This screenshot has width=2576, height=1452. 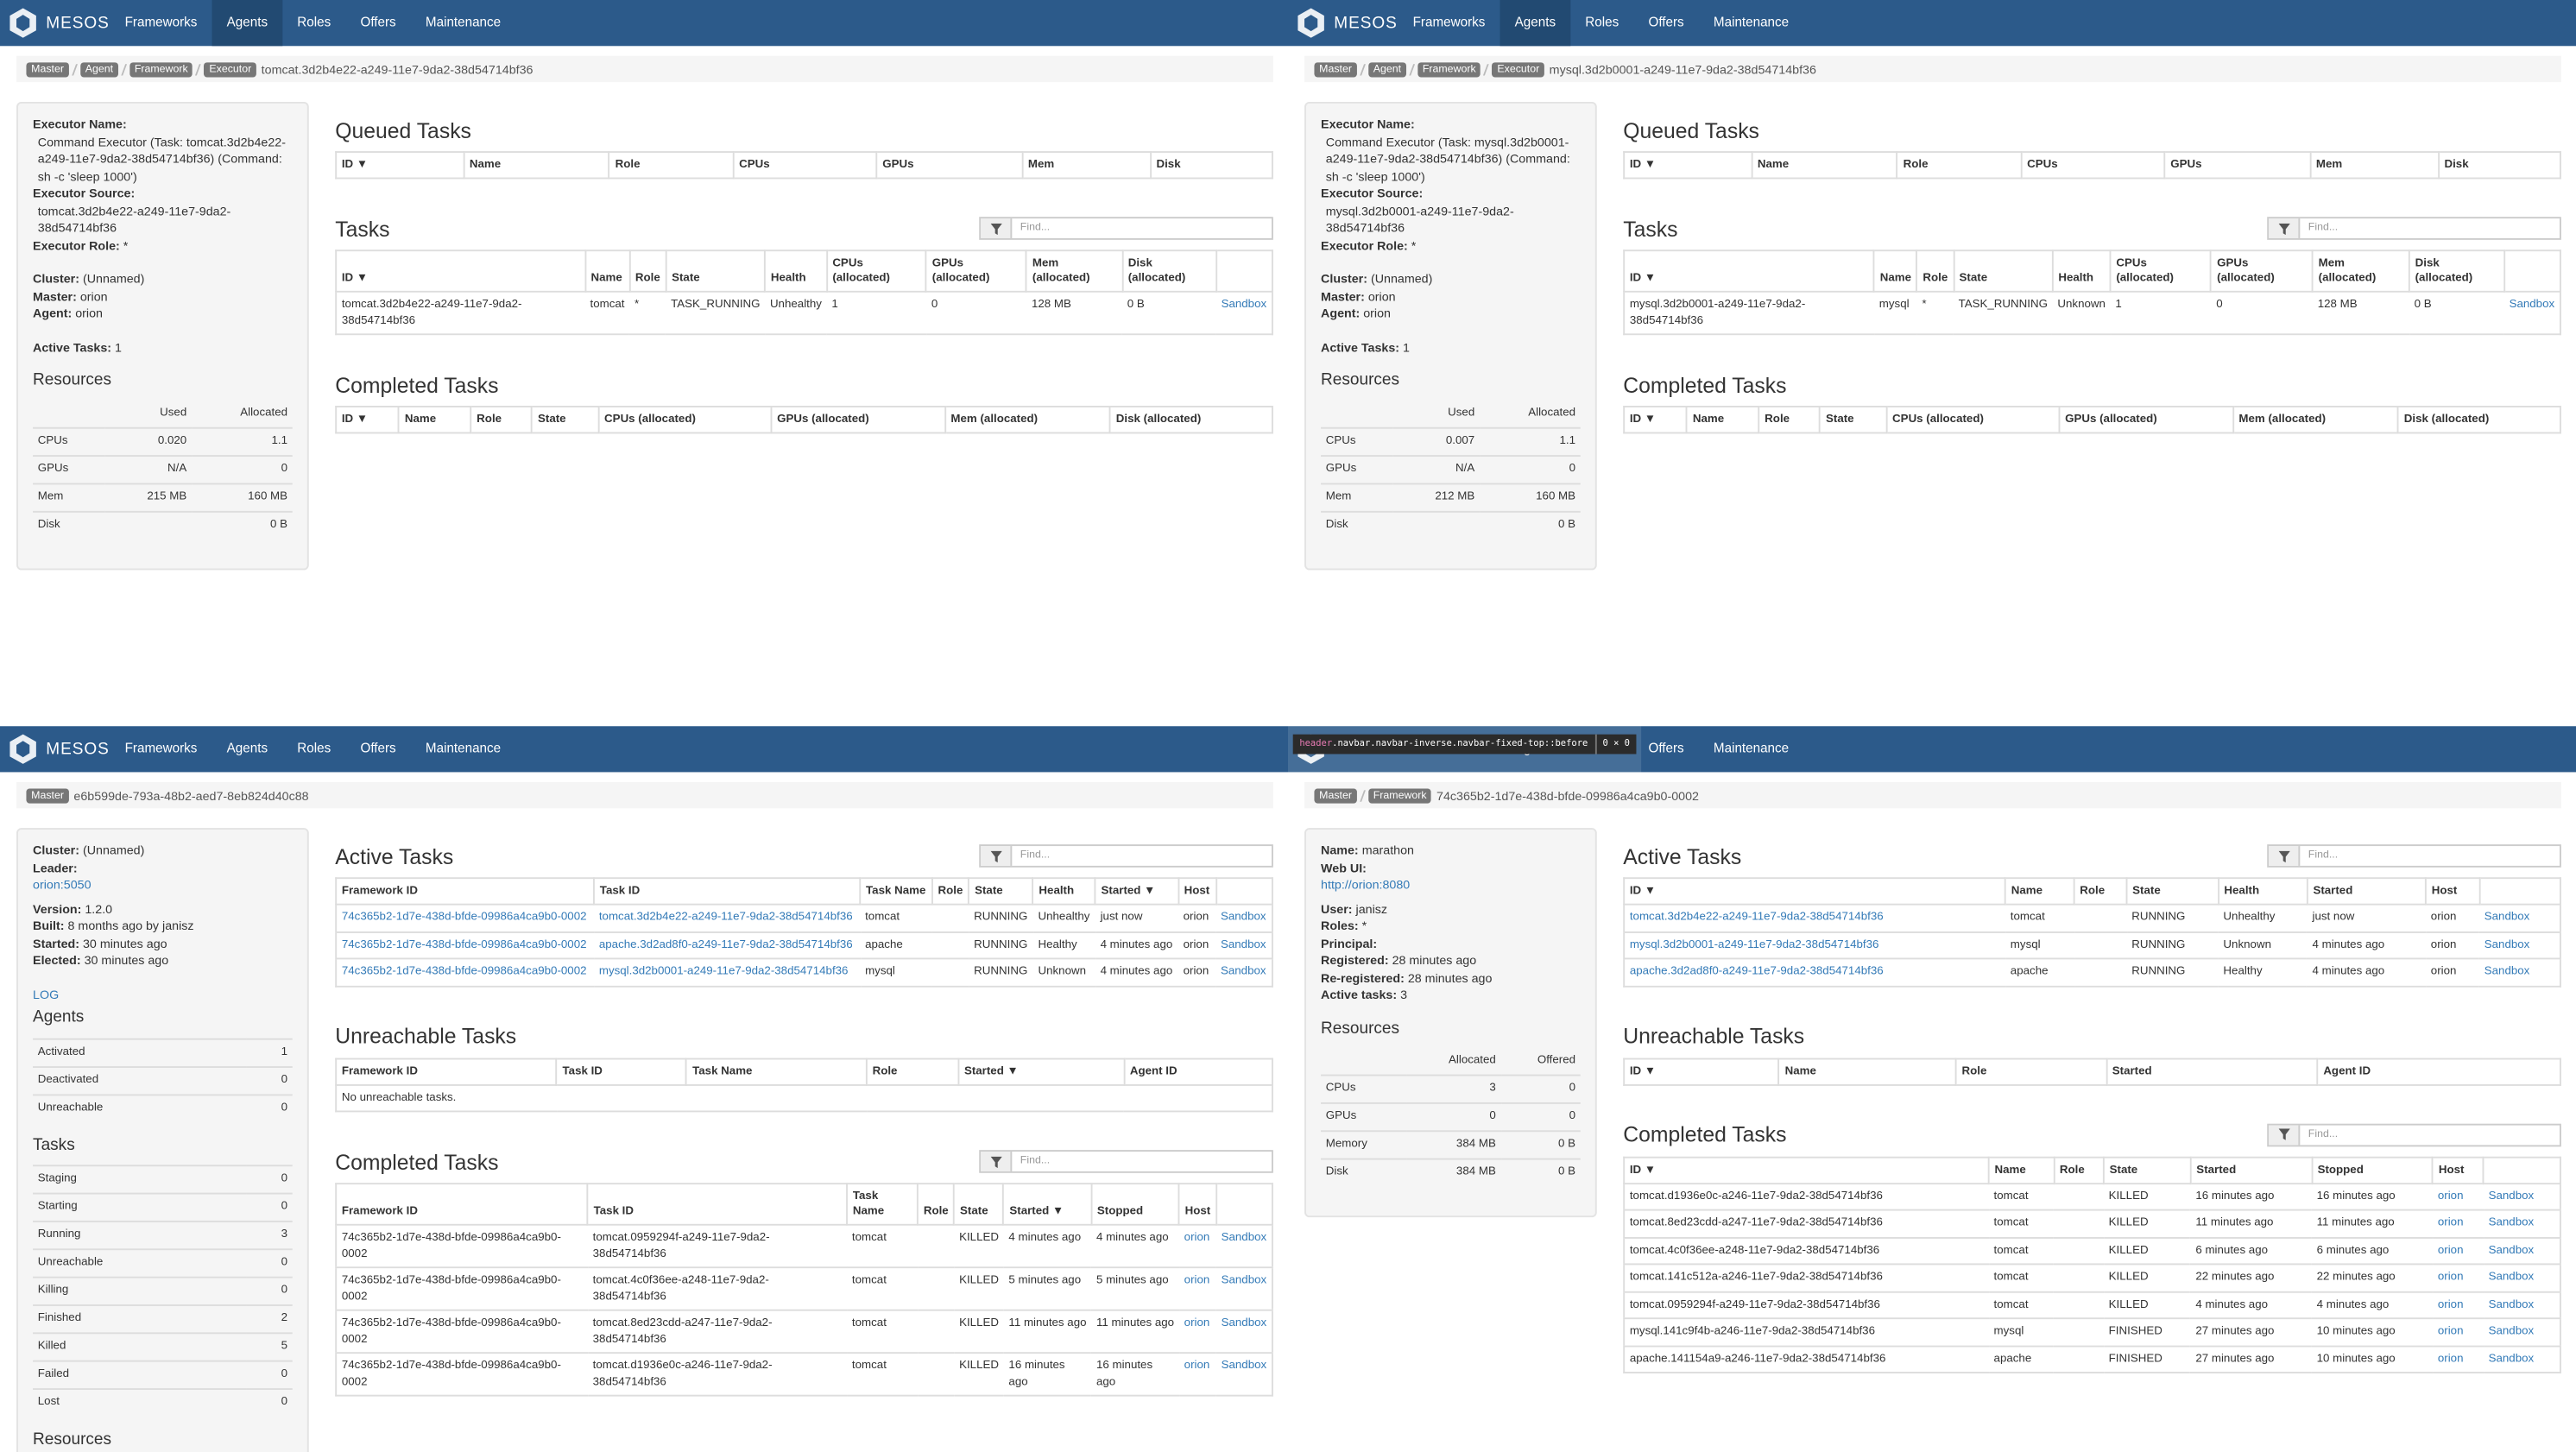 I want to click on column-header: Mem, so click(x=1086, y=165).